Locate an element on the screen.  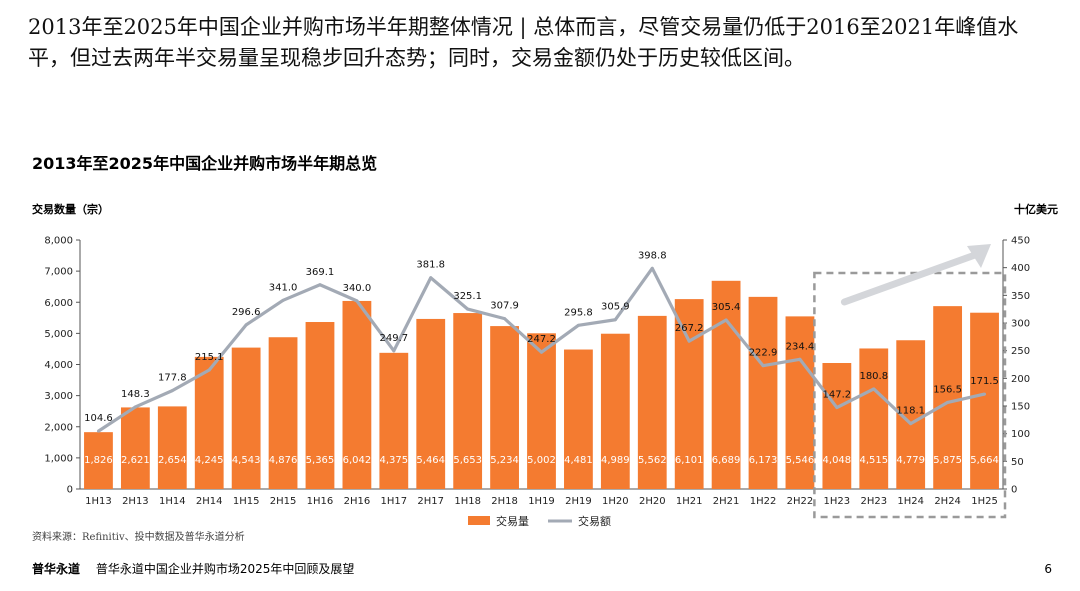
bar-value-label: 4,515 is located at coordinates (873, 460).